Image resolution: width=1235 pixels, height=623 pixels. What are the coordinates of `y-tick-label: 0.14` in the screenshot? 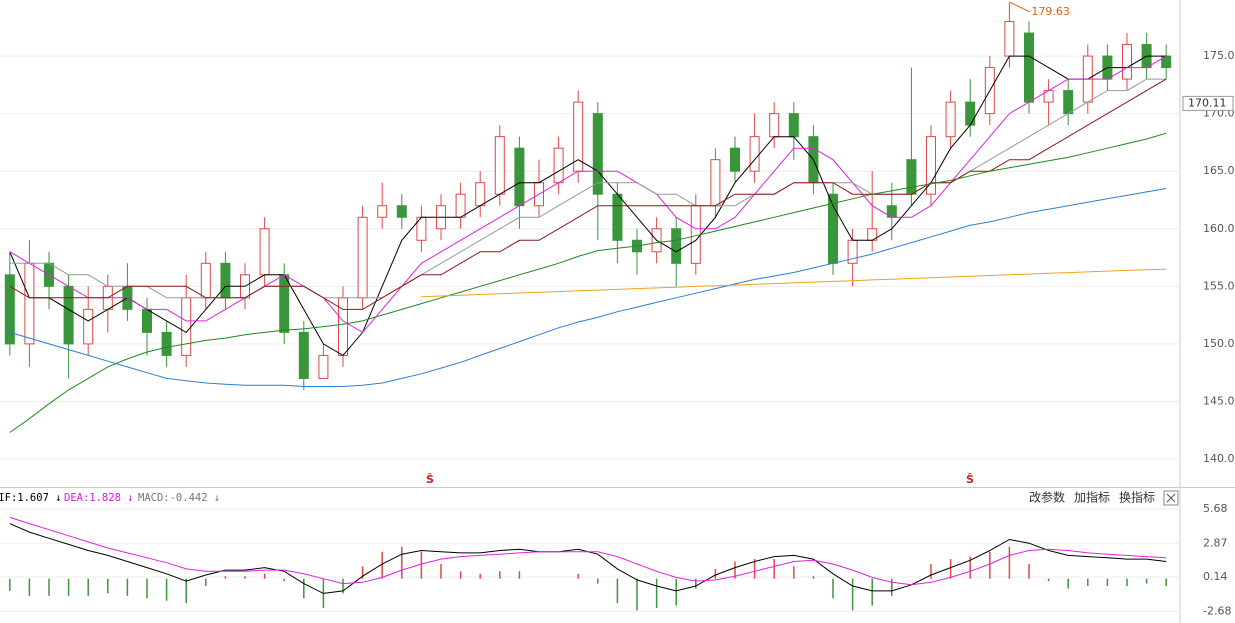 It's located at (1215, 576).